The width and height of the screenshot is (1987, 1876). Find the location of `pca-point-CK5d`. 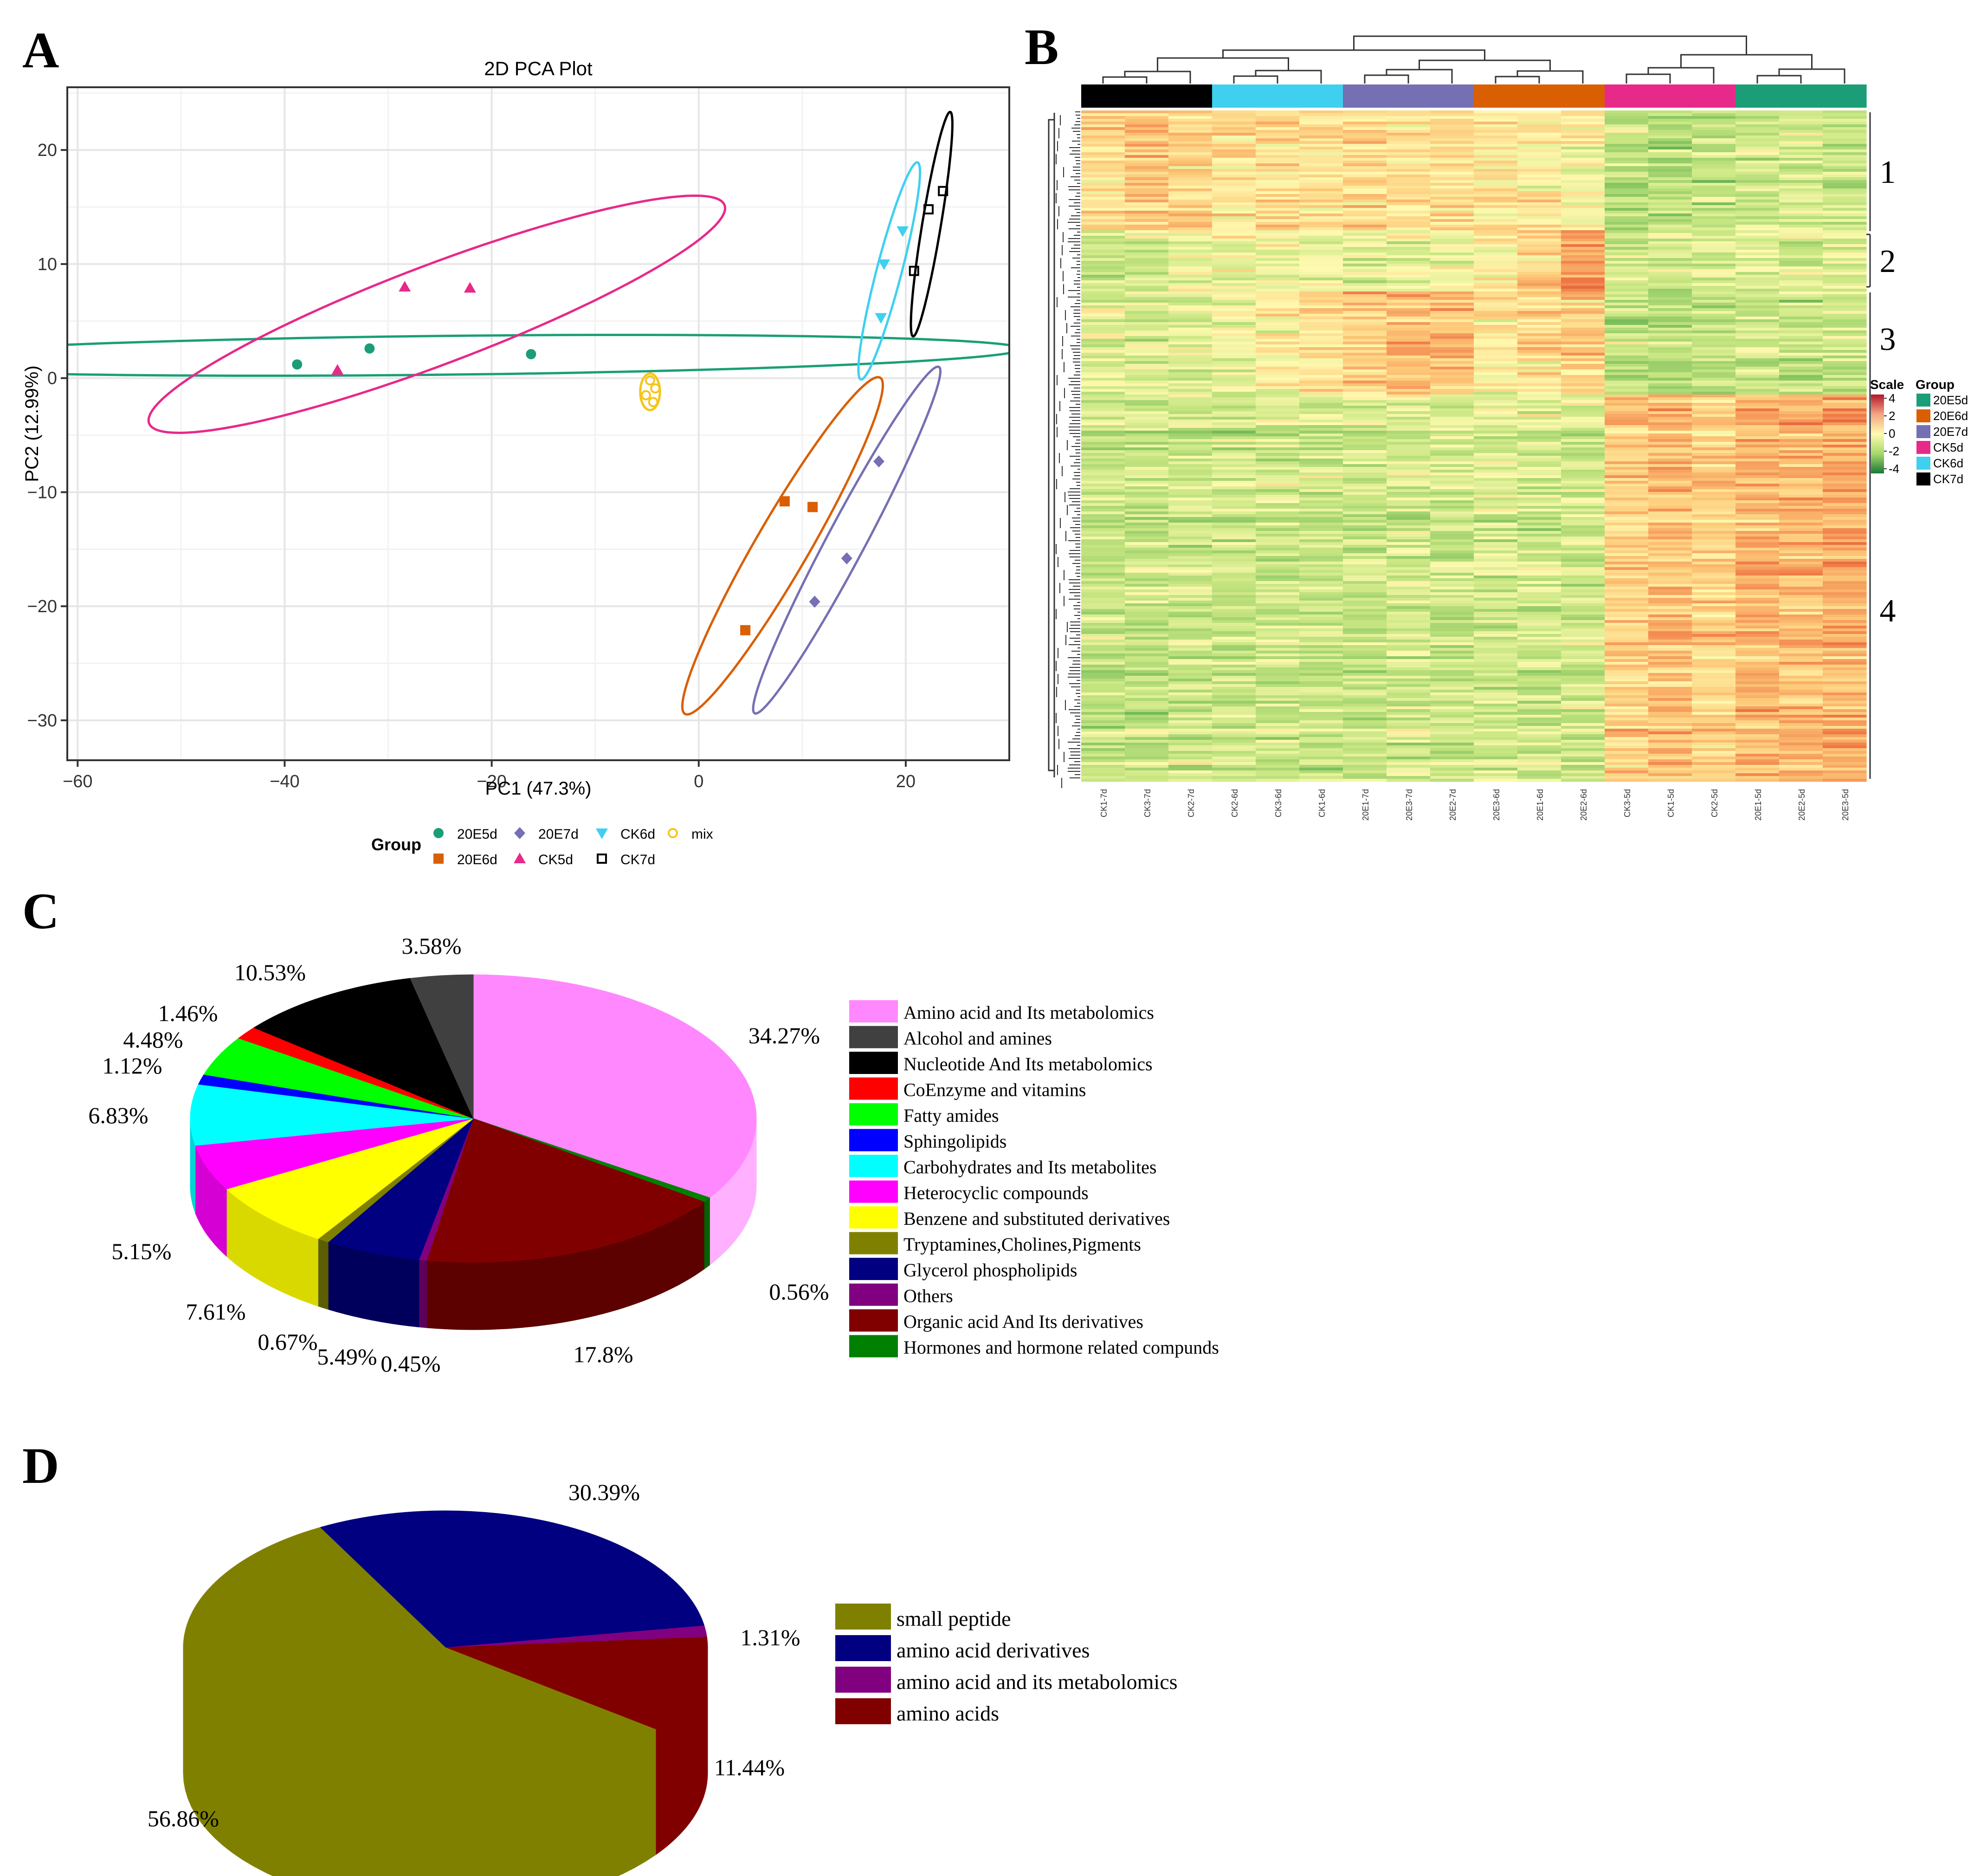

pca-point-CK5d is located at coordinates (337, 369).